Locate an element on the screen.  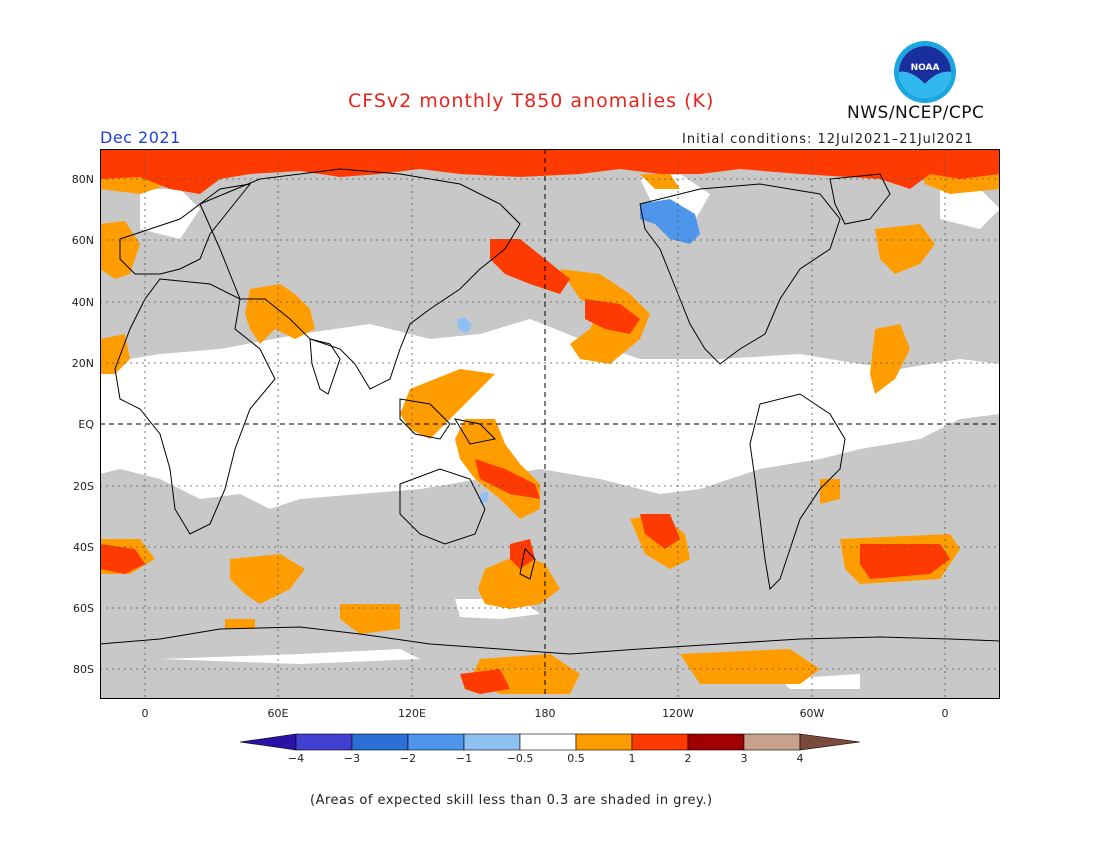
colorbar-label: −4 is located at coordinates (296, 758).